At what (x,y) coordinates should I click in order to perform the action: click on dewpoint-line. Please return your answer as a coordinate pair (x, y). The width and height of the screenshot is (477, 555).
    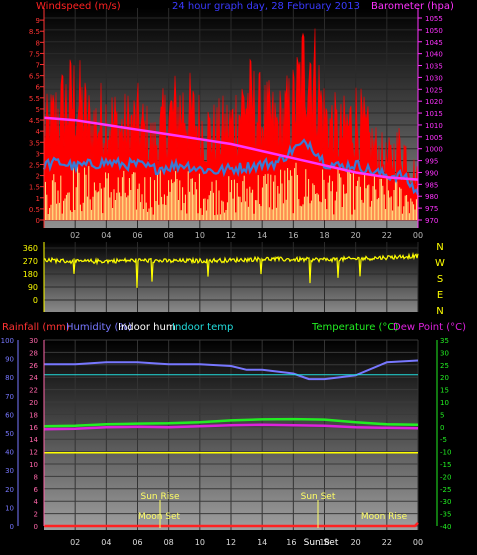
    Looking at the image, I should click on (231, 427).